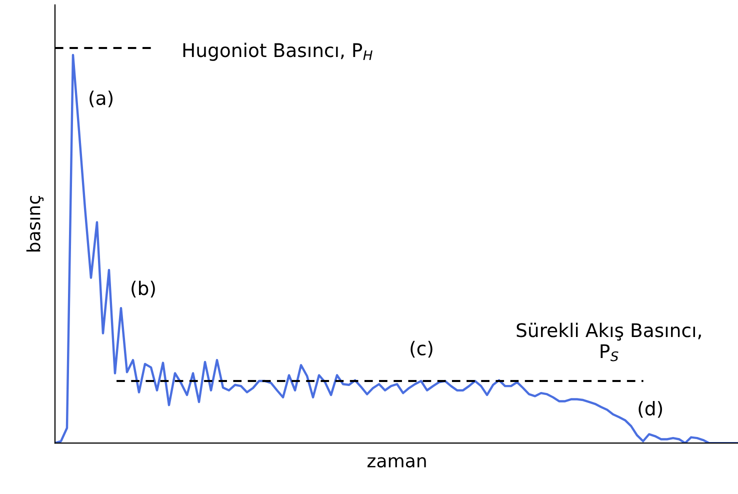 Image resolution: width=738 pixels, height=494 pixels. What do you see at coordinates (397, 462) in the screenshot?
I see `x-axis-title: zaman` at bounding box center [397, 462].